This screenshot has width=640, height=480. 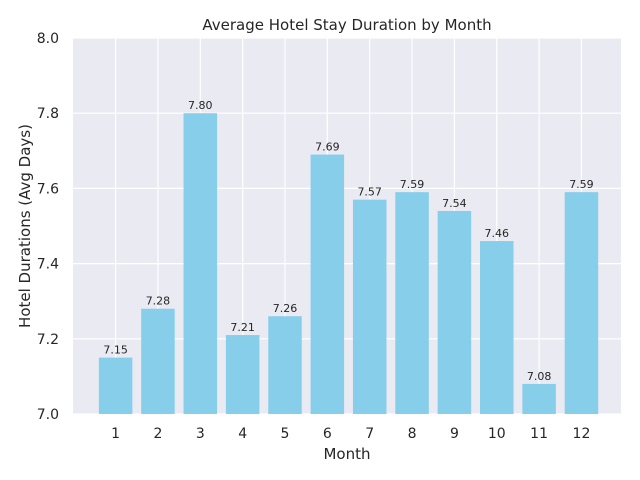 What do you see at coordinates (200, 434) in the screenshot?
I see `x-tick-label: 3` at bounding box center [200, 434].